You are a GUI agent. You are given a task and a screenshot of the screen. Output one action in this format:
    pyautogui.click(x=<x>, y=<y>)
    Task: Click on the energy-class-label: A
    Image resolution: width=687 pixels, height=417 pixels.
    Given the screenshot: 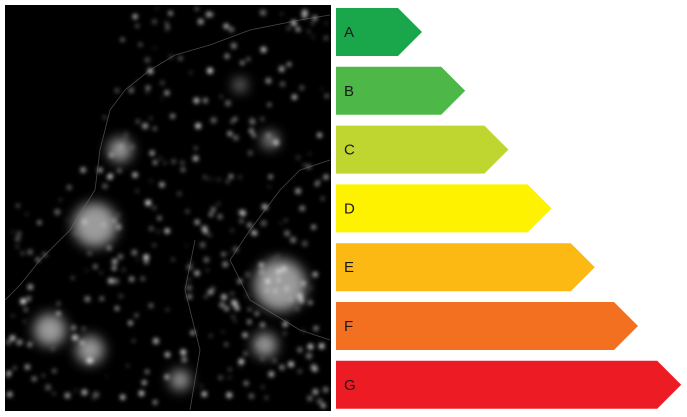 What is the action you would take?
    pyautogui.click(x=349, y=32)
    